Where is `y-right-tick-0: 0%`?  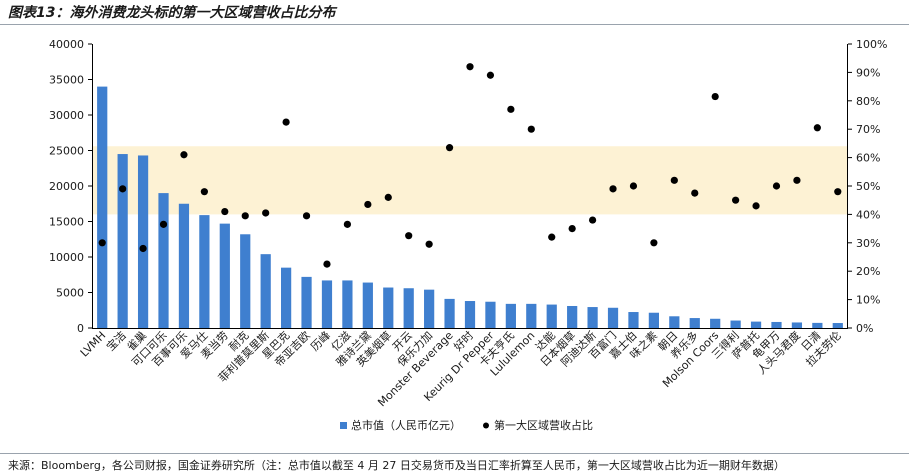 y-right-tick-0: 0% is located at coordinates (864, 328).